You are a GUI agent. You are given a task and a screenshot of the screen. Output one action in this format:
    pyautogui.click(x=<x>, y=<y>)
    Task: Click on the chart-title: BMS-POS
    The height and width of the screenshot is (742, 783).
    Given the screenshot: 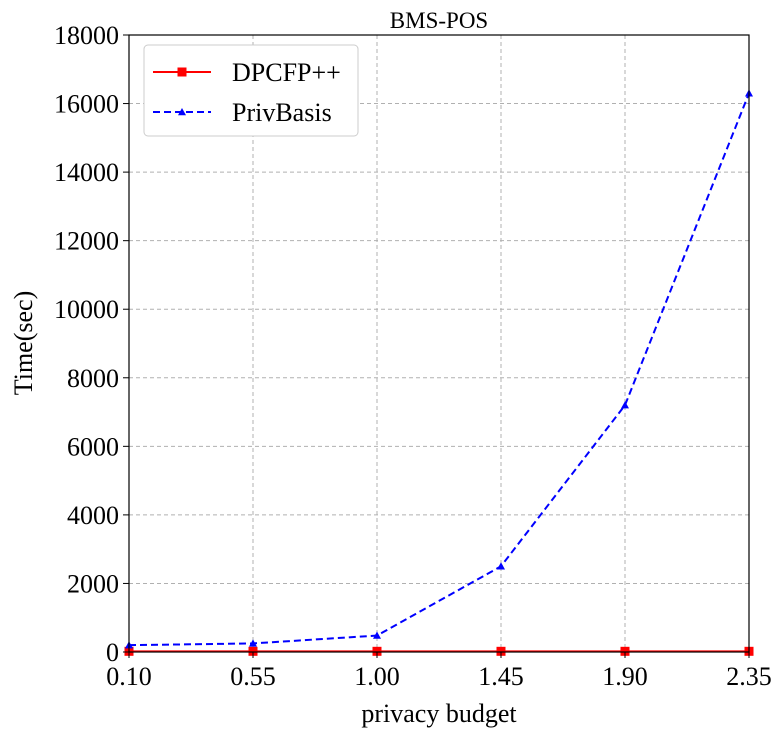 What is the action you would take?
    pyautogui.click(x=439, y=20)
    